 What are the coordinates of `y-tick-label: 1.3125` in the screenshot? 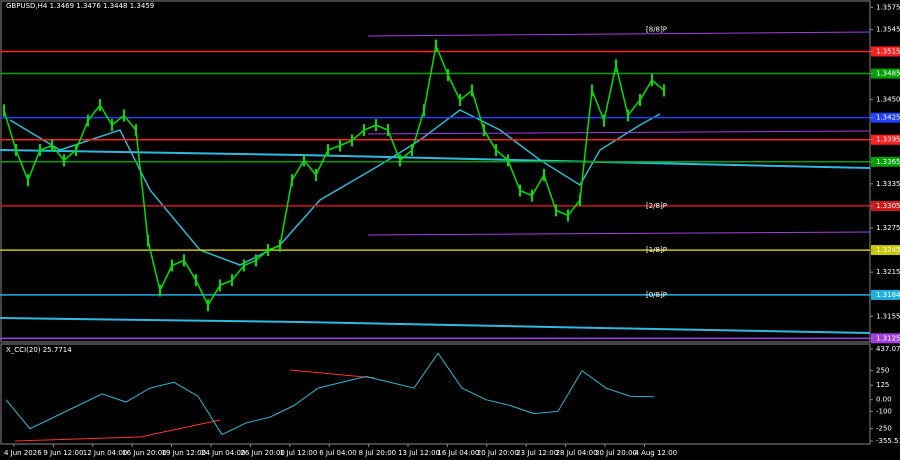 It's located at (888, 338).